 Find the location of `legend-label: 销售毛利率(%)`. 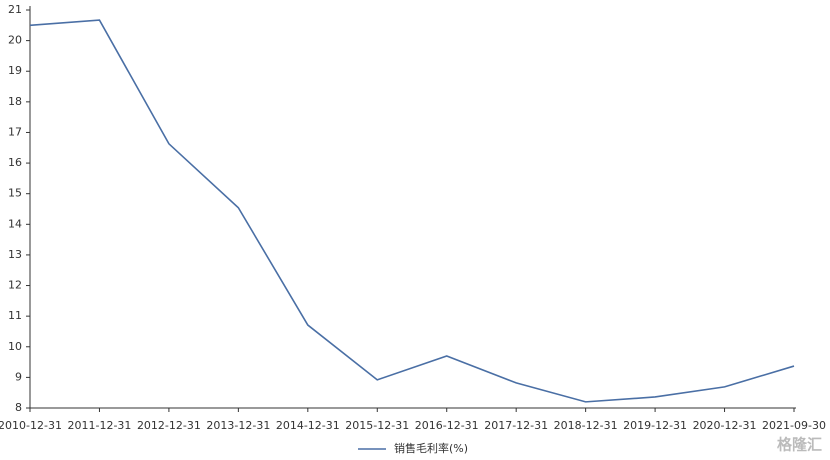

legend-label: 销售毛利率(%) is located at coordinates (431, 448).